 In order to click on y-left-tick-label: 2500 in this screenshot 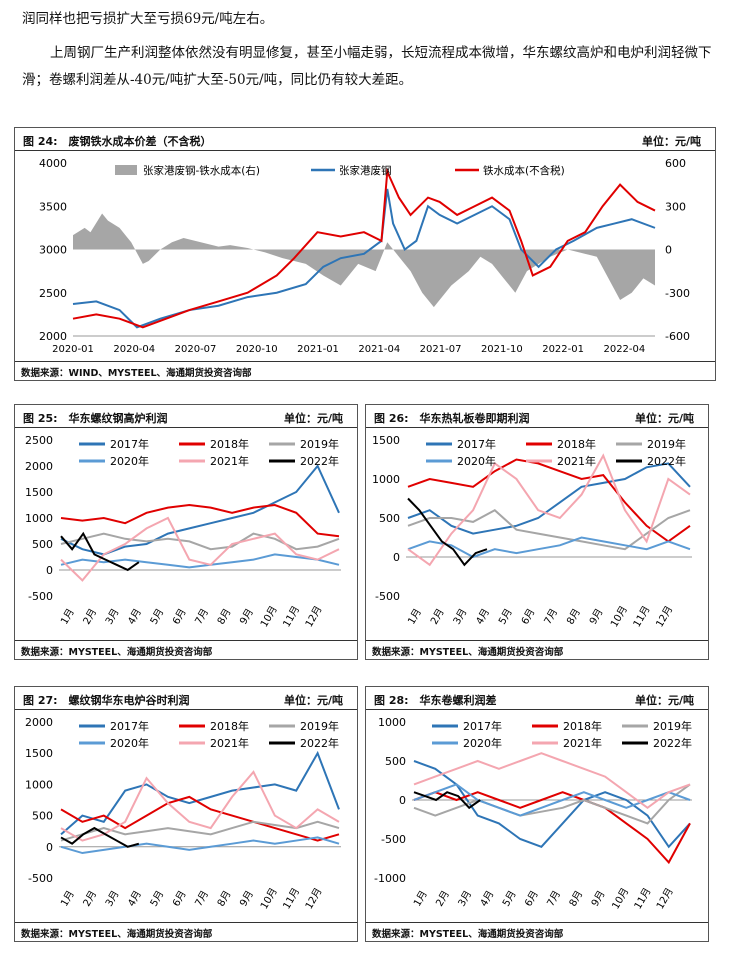, I will do `click(53, 293)`.